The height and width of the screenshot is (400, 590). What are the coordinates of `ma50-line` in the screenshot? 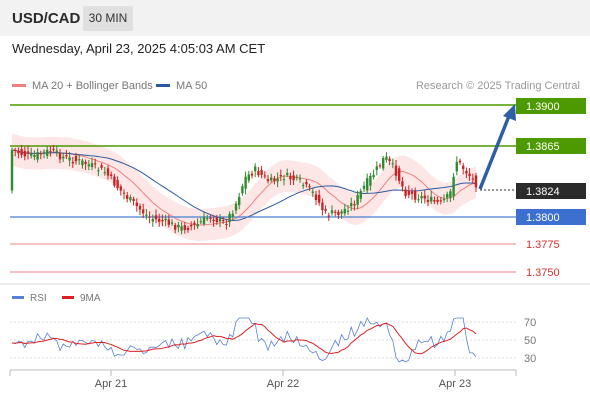 It's located at (244, 185).